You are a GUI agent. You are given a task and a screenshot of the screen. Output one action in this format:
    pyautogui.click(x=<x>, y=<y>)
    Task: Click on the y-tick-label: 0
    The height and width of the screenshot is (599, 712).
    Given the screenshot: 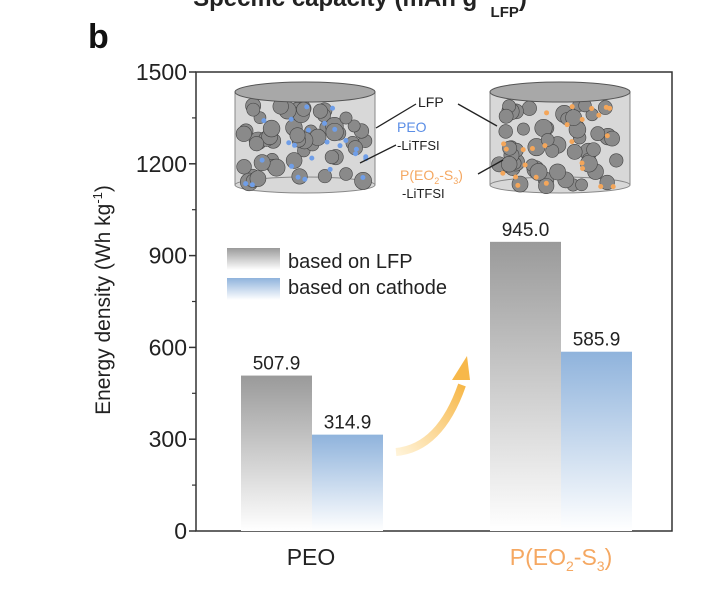 What is the action you would take?
    pyautogui.click(x=180, y=531)
    